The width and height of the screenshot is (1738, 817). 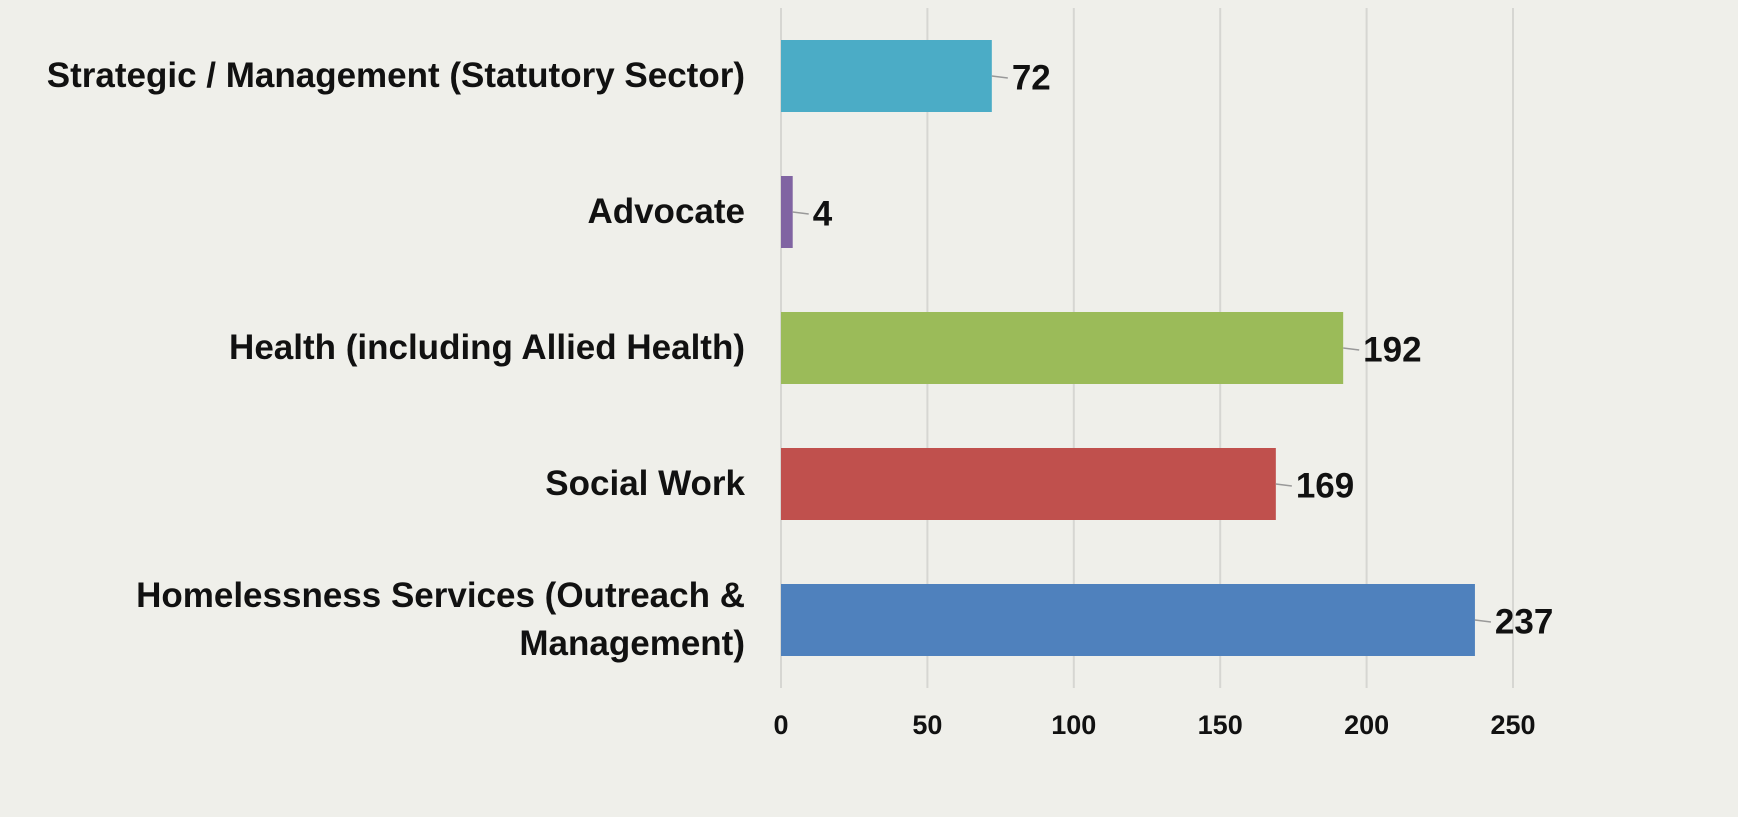 What do you see at coordinates (645, 483) in the screenshot?
I see `category-label: Social Work` at bounding box center [645, 483].